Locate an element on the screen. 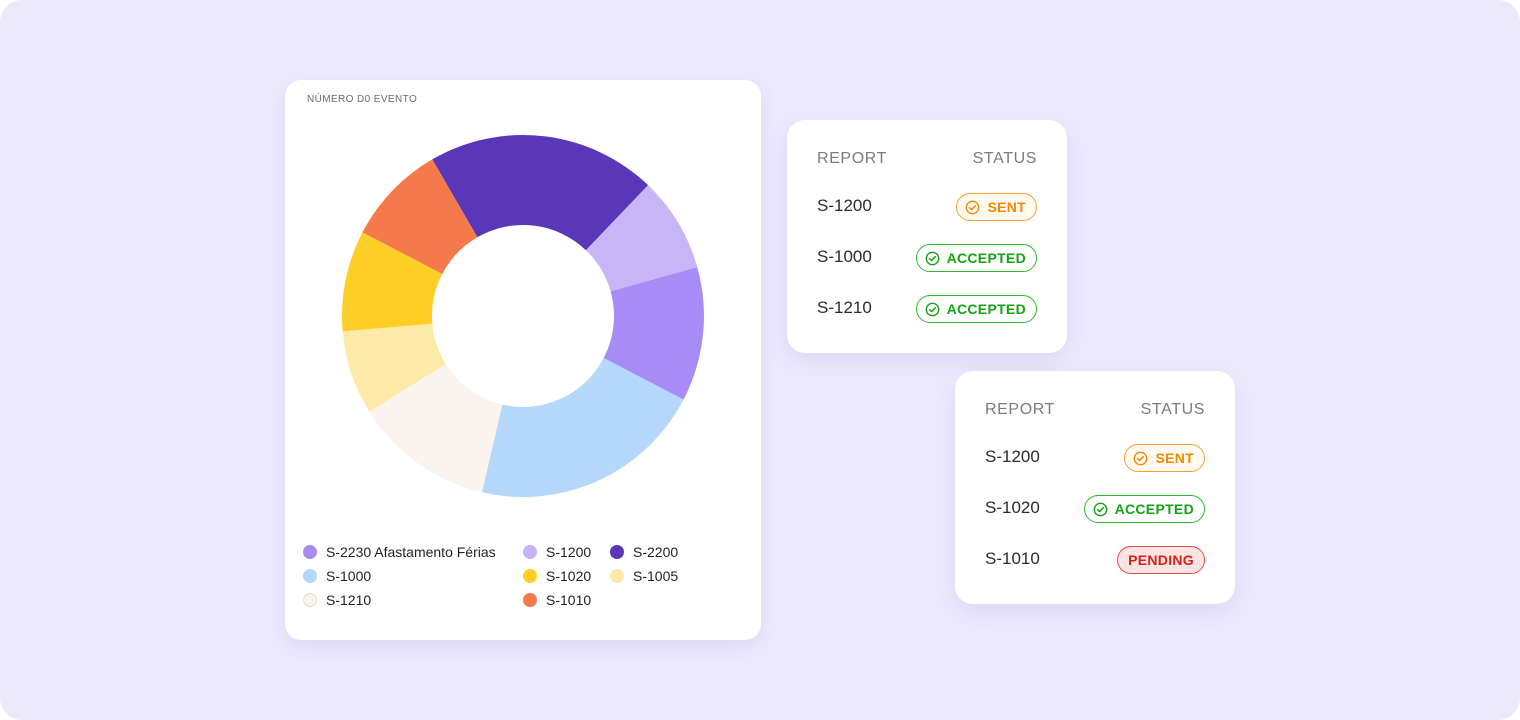  status-badge-pending: PENDING is located at coordinates (1161, 560).